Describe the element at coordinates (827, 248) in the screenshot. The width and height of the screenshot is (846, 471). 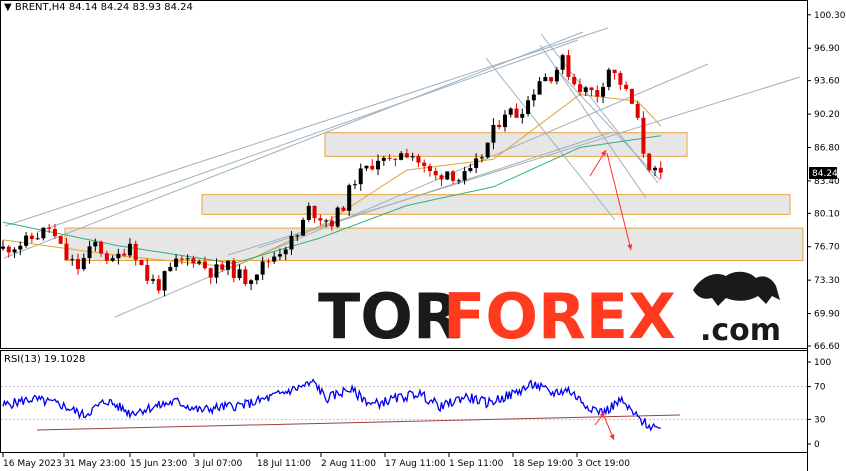
I see `price-tick-label: 76.70` at that location.